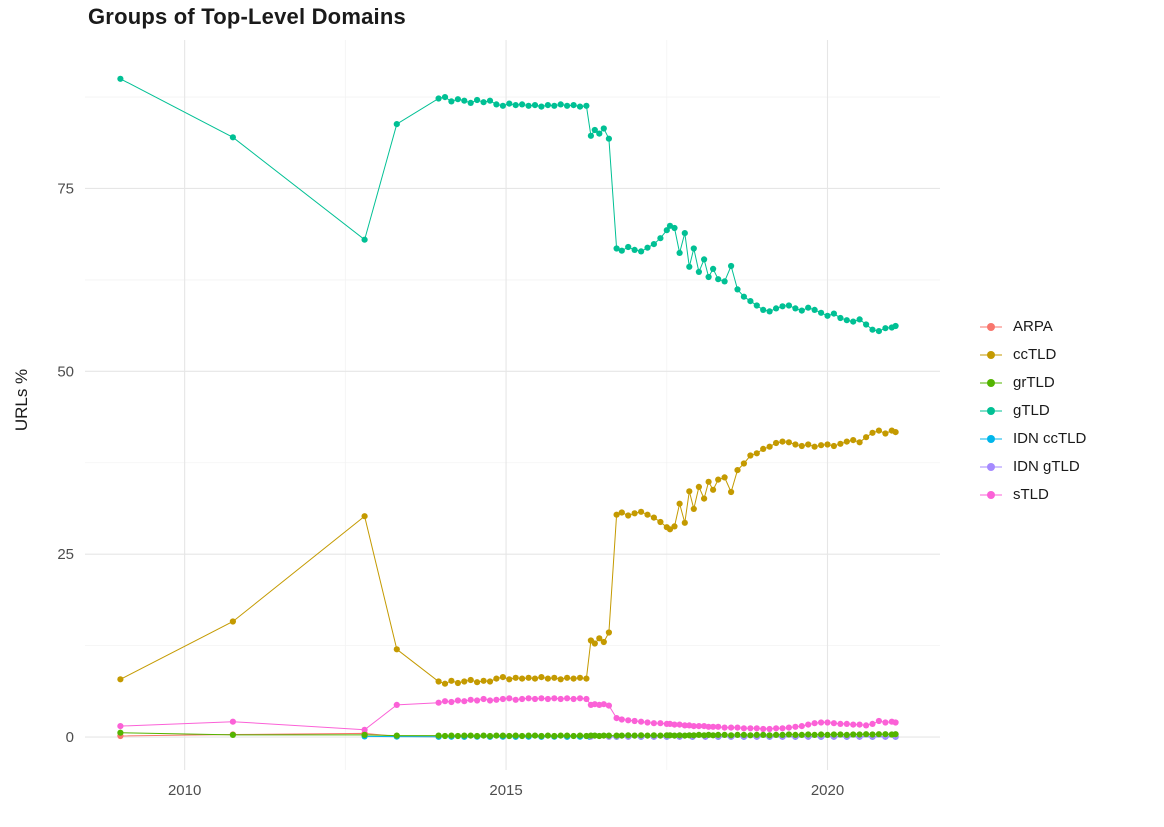 The width and height of the screenshot is (1164, 827). Describe the element at coordinates (1032, 382) in the screenshot. I see `legend-item-grtld: grTLD` at that location.